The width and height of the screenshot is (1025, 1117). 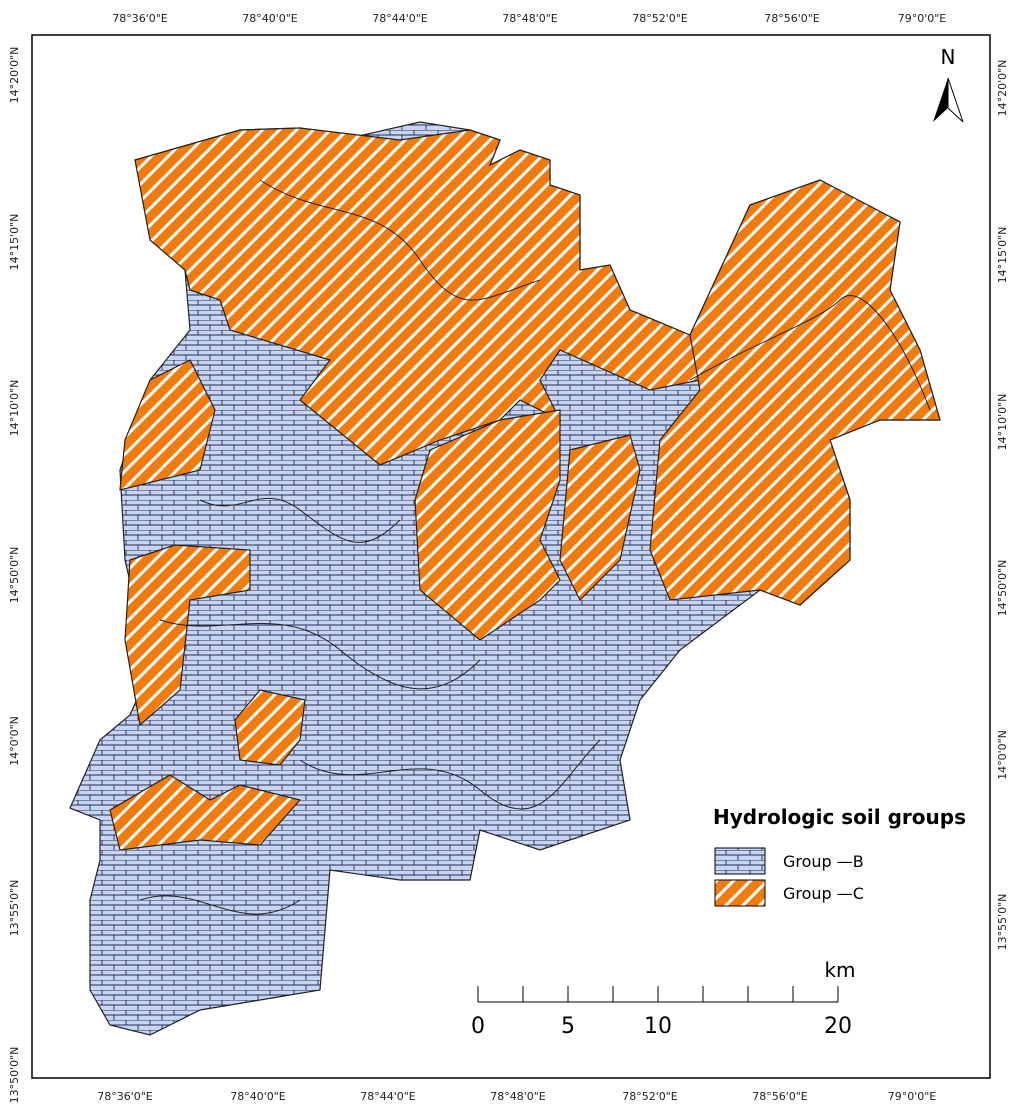 What do you see at coordinates (518, 1096) in the screenshot?
I see `bottom-coordinate-label: 78°48'0"E` at bounding box center [518, 1096].